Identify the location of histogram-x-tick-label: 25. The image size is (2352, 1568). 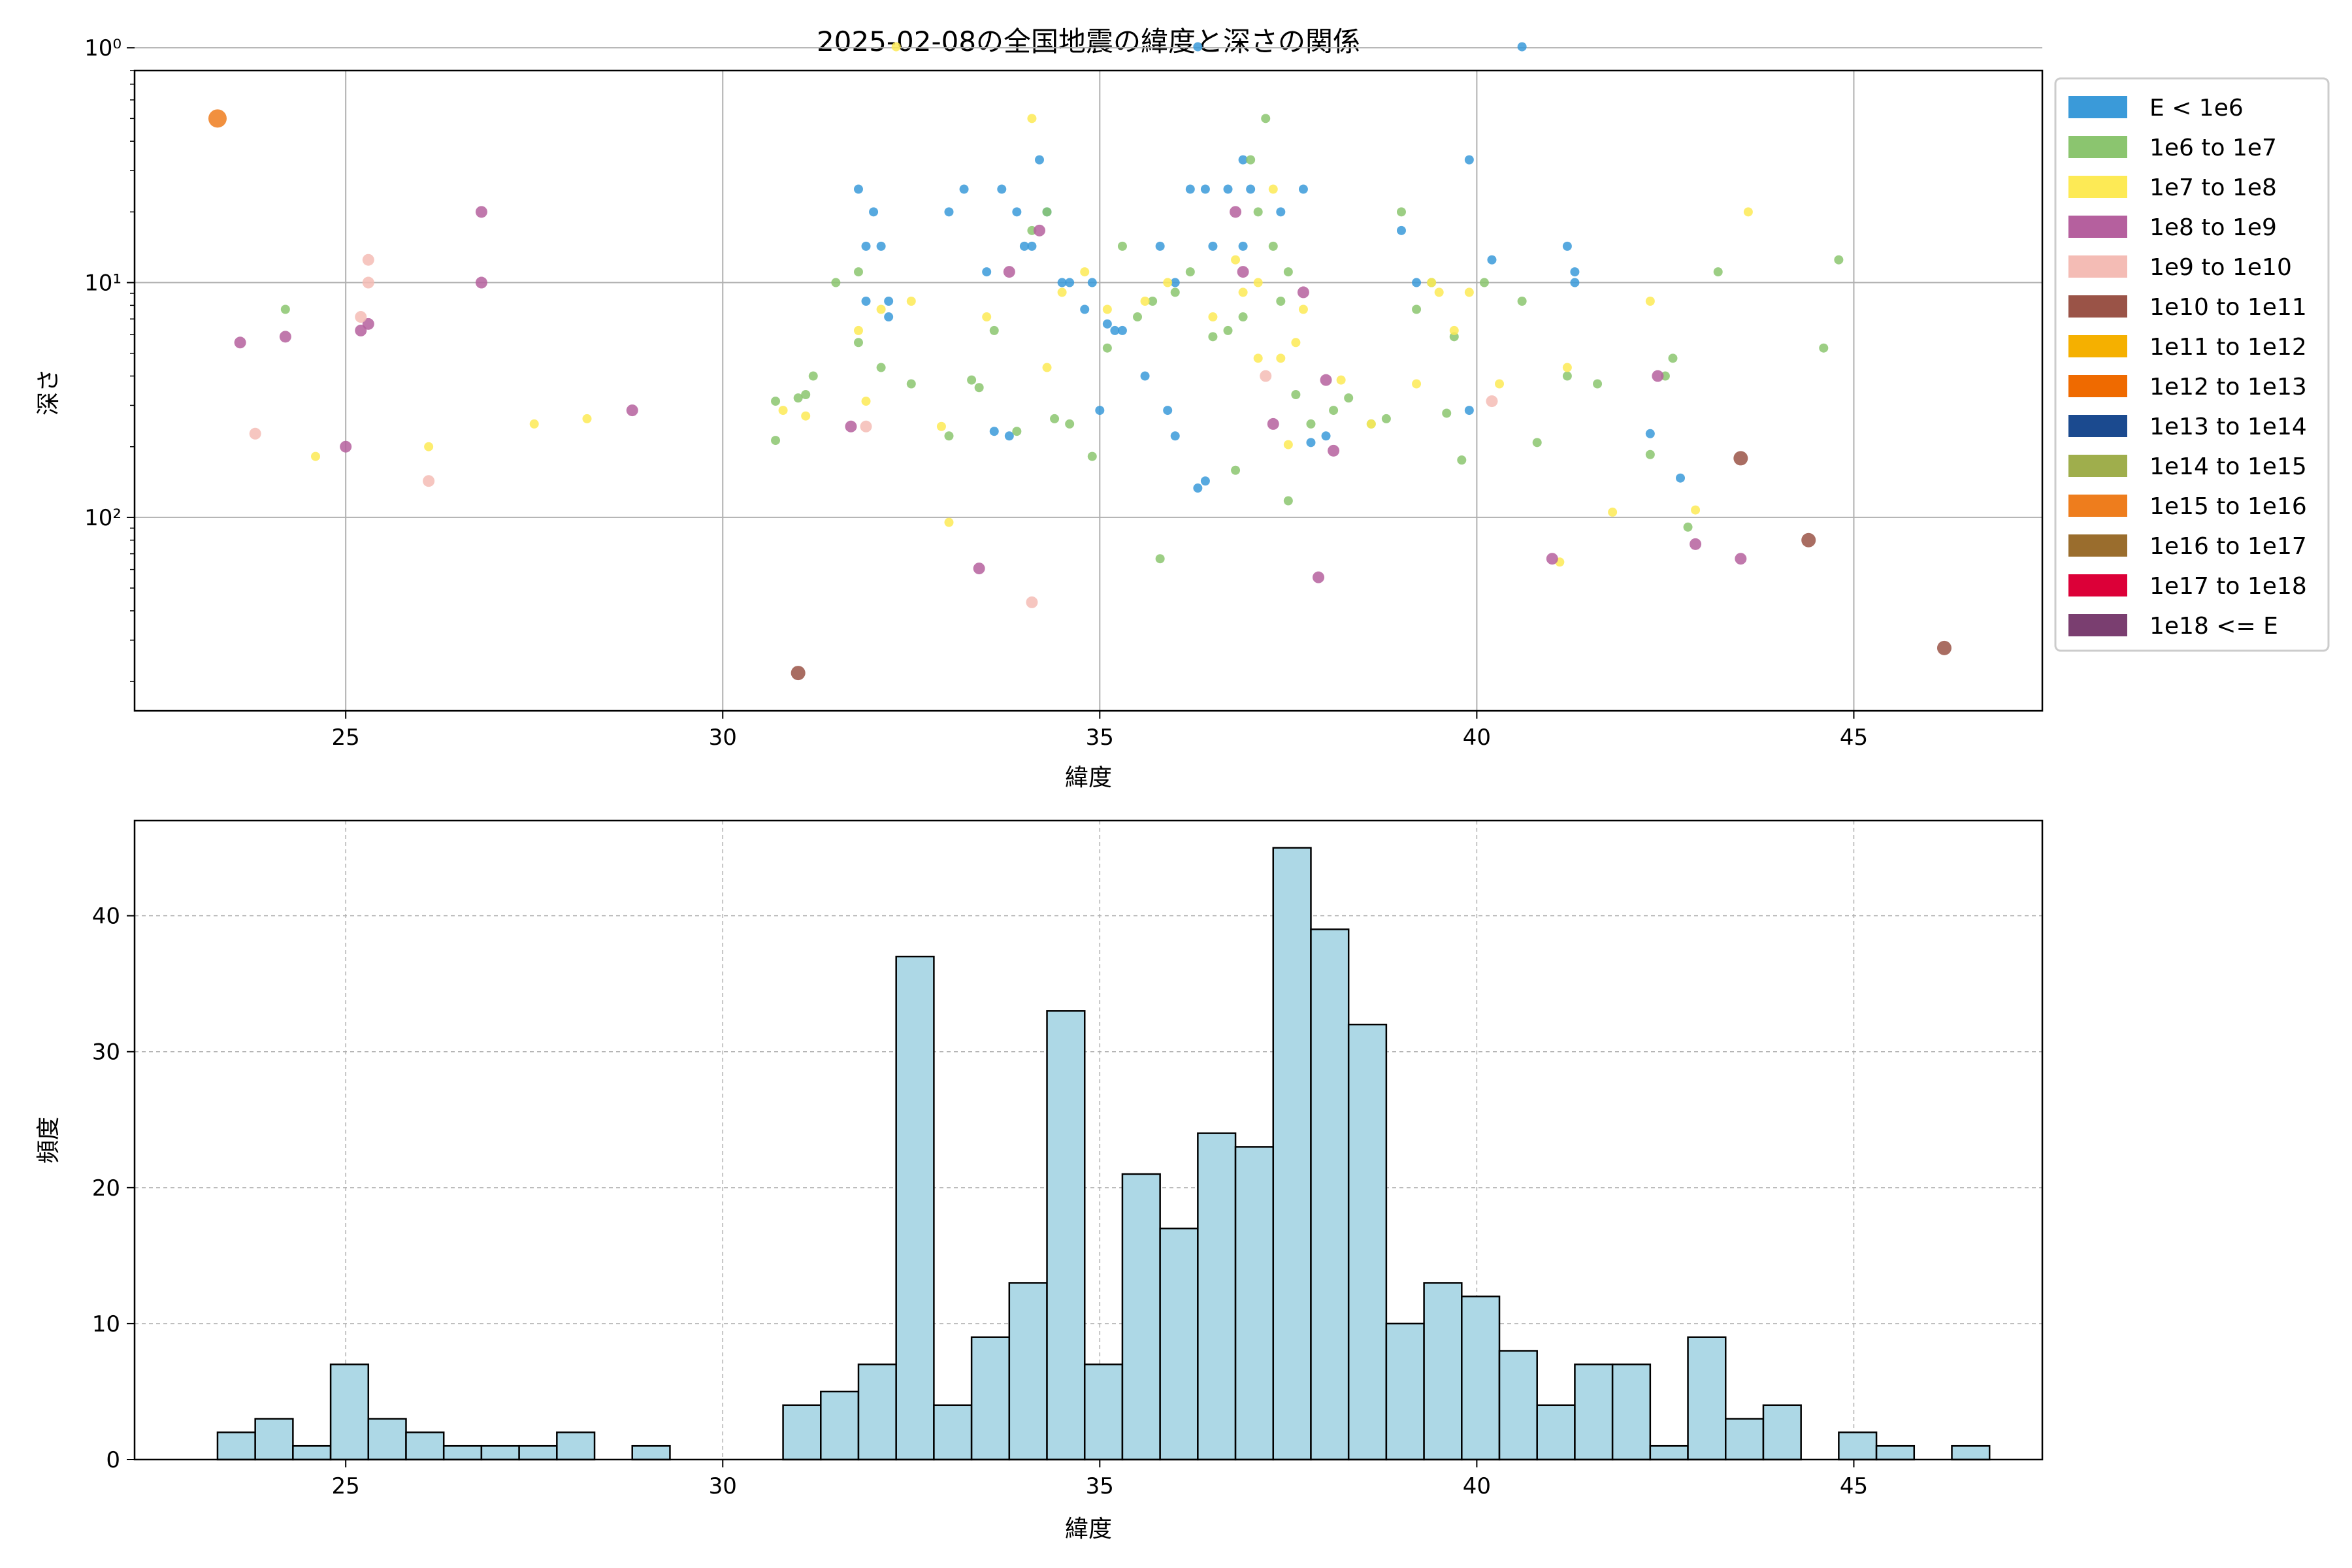
(346, 1486).